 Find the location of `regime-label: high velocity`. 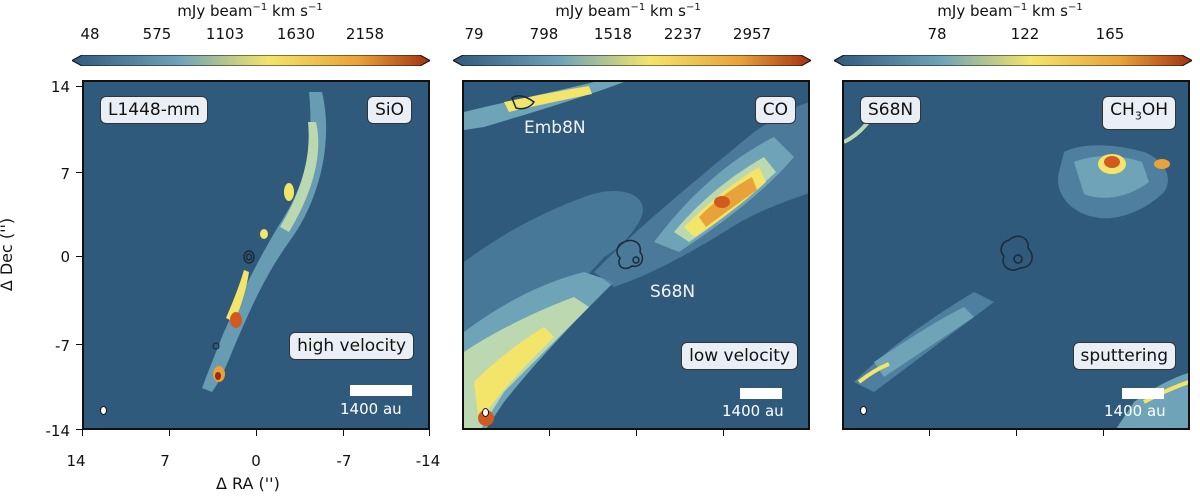

regime-label: high velocity is located at coordinates (351, 346).